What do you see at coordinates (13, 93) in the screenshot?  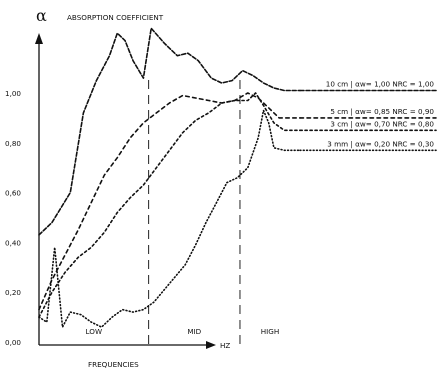 I see `y-tick-label: 1,00` at bounding box center [13, 93].